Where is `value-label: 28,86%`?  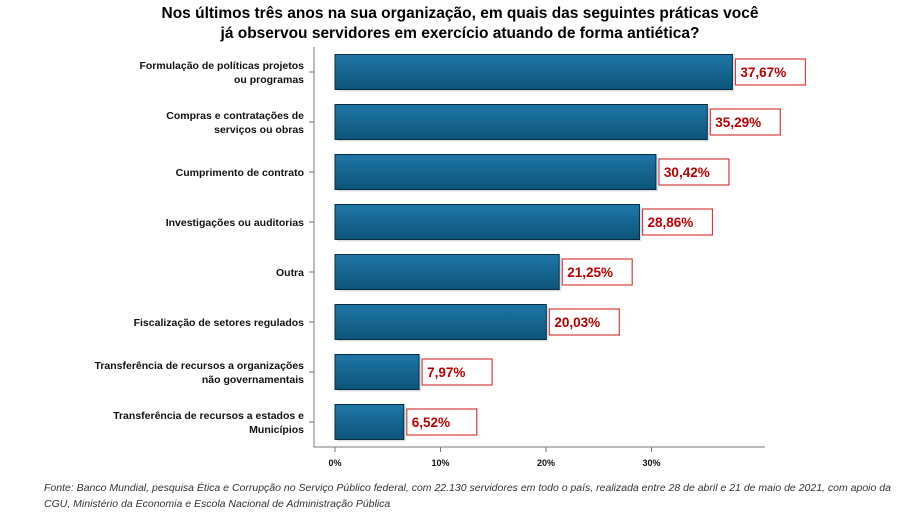 value-label: 28,86% is located at coordinates (670, 222).